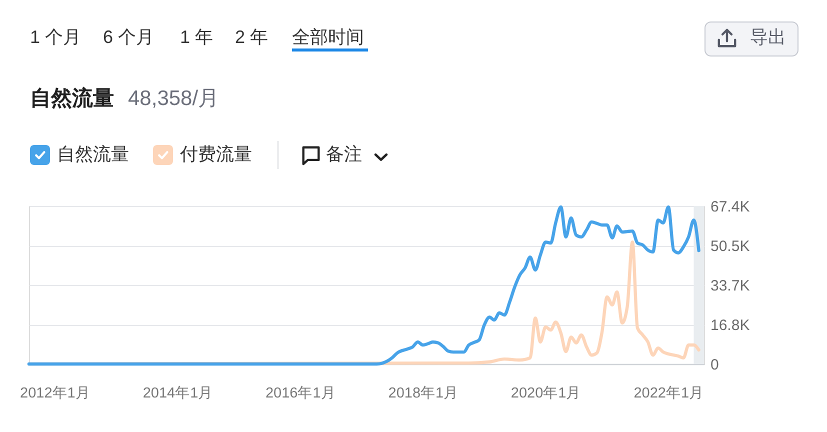  I want to click on chart-title: 自然流量, so click(72, 98).